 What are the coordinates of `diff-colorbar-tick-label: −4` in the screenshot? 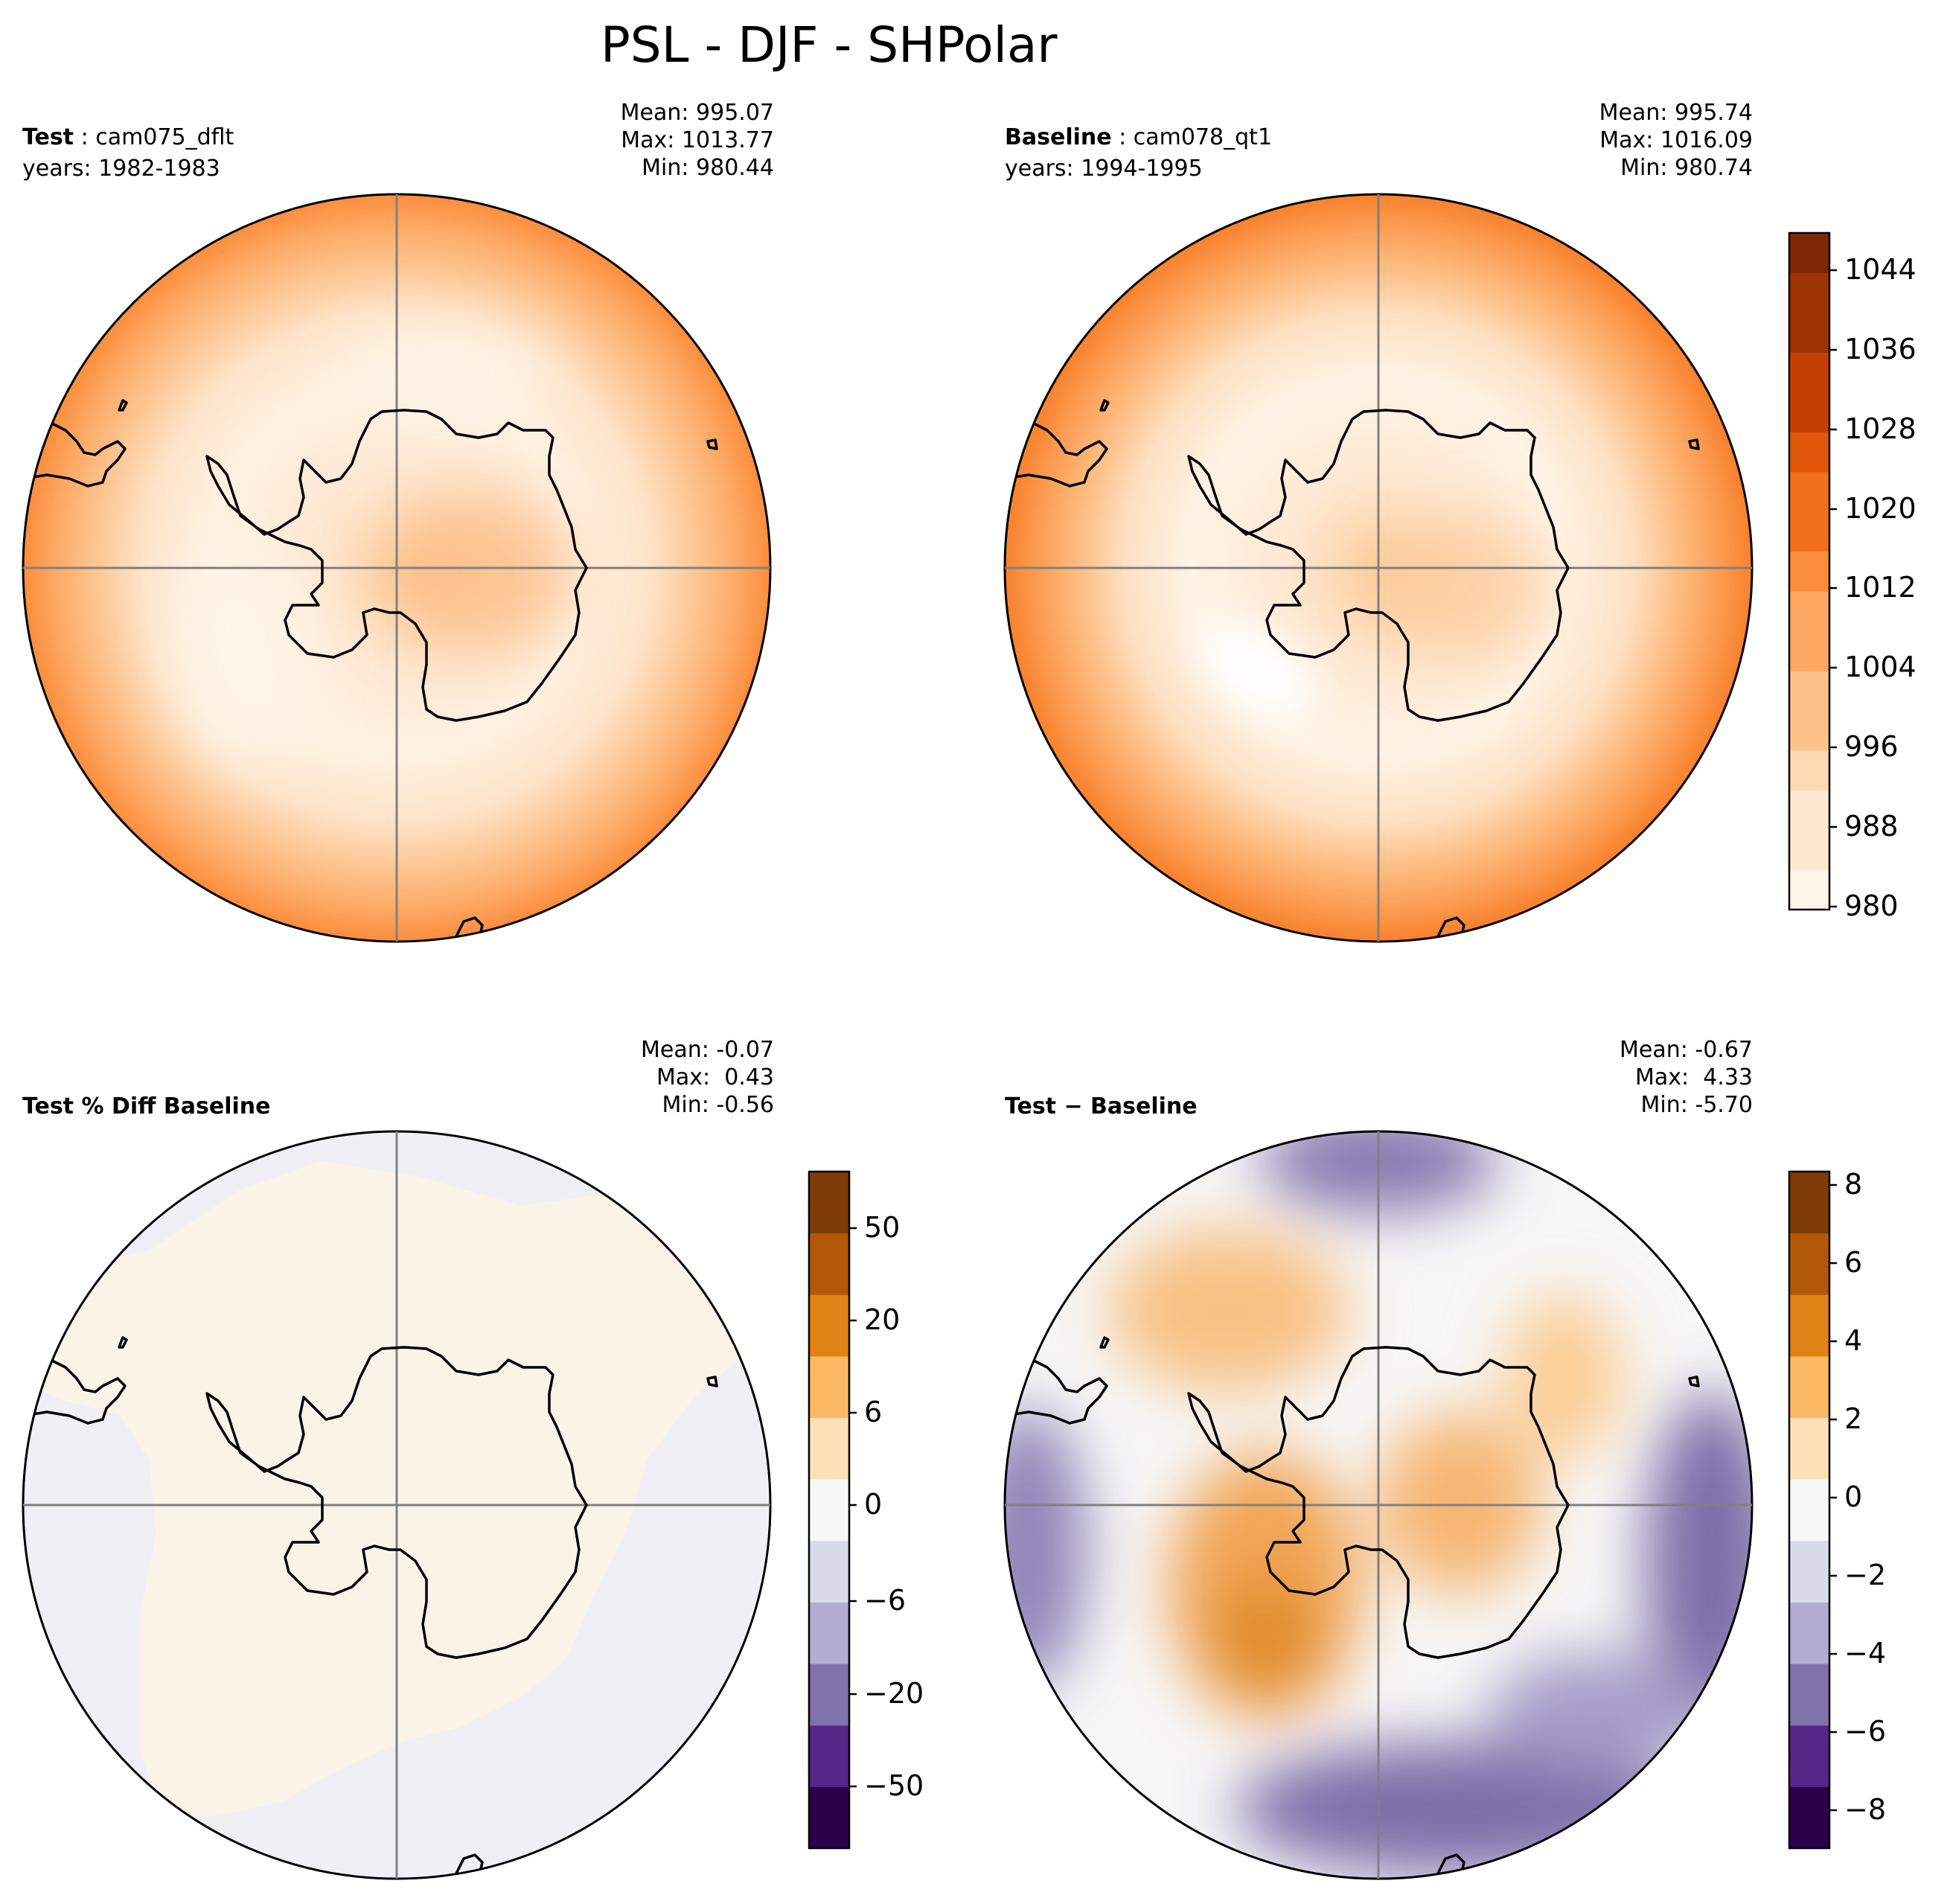 It's located at (1865, 1653).